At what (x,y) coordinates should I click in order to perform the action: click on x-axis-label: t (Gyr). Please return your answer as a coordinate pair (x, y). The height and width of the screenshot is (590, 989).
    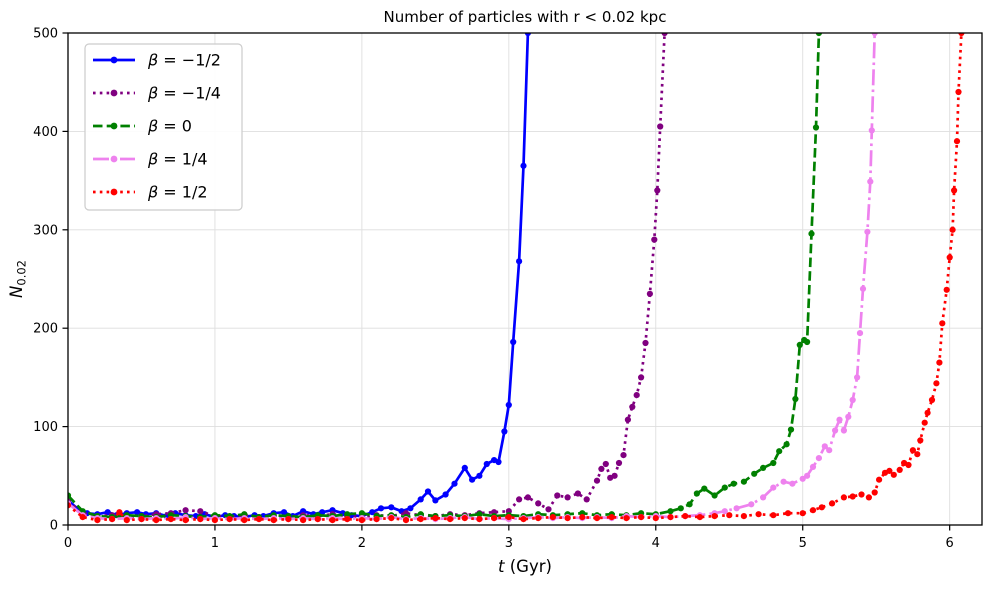
    Looking at the image, I should click on (525, 566).